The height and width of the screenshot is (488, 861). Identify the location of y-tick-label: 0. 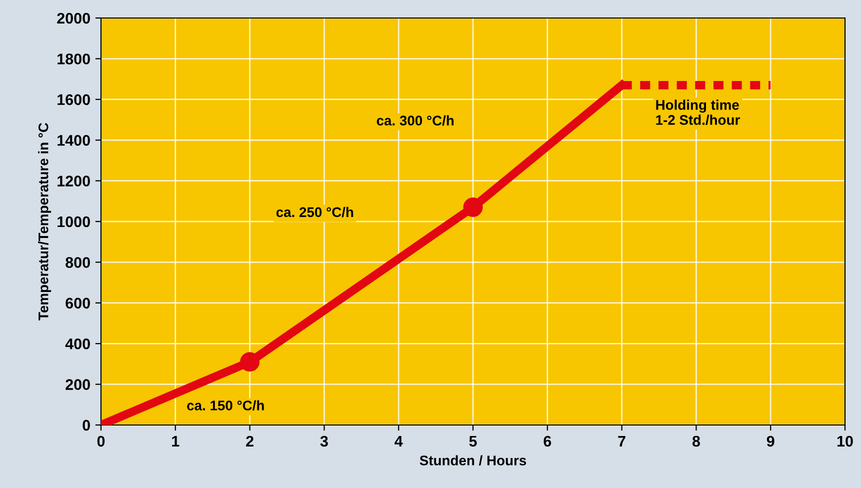
(86, 425).